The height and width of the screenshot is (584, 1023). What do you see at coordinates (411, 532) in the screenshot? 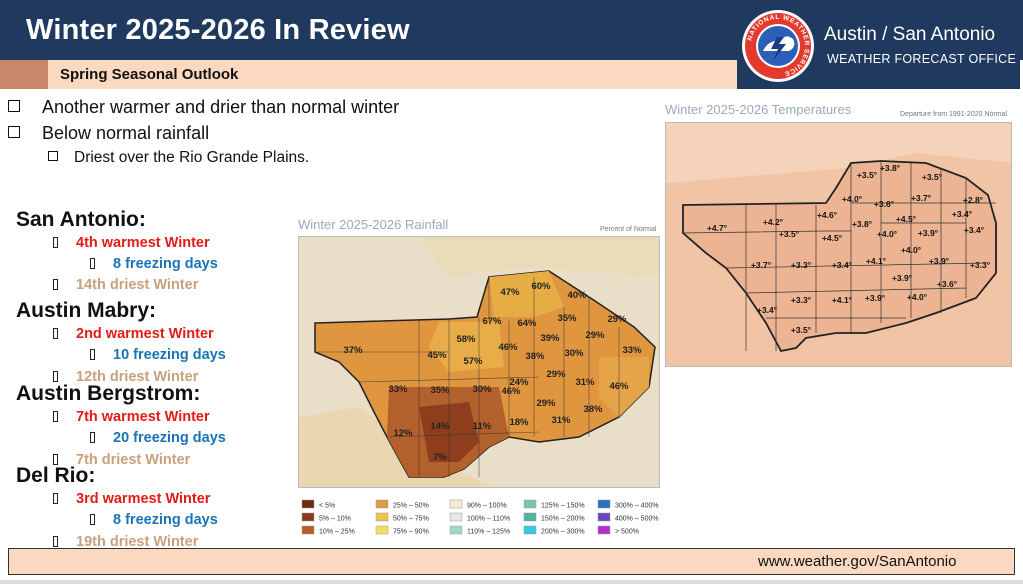
I see `legend-label: 75% – 90%` at bounding box center [411, 532].